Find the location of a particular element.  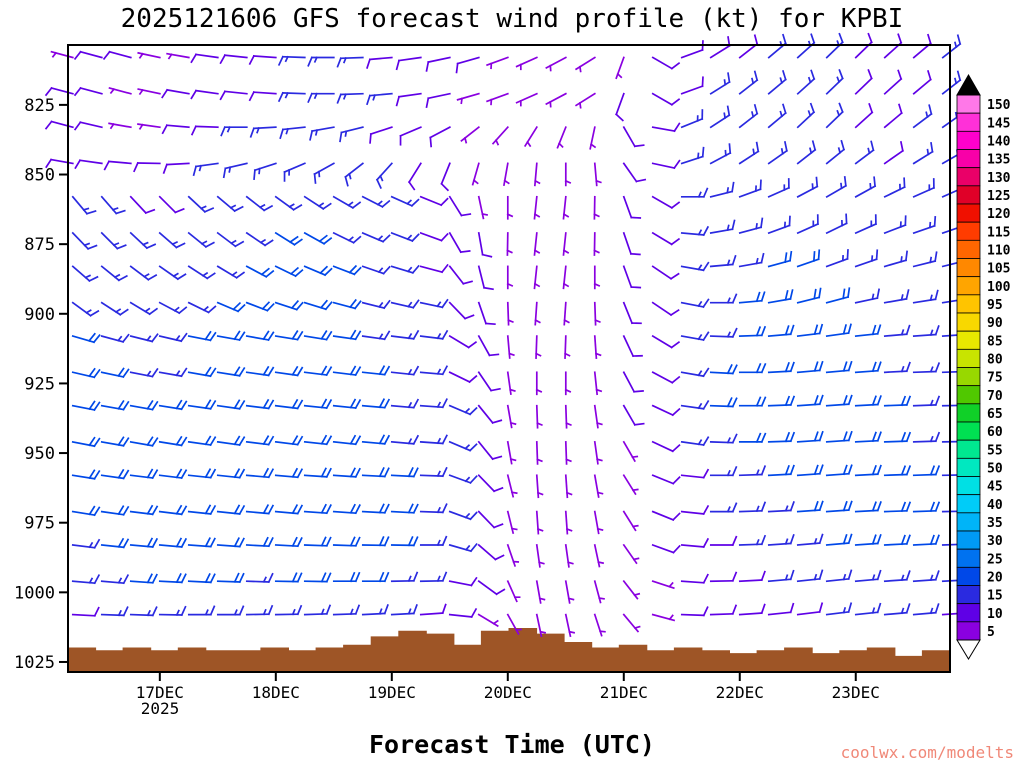

x-tick-label: 17DEC is located at coordinates (160, 692).